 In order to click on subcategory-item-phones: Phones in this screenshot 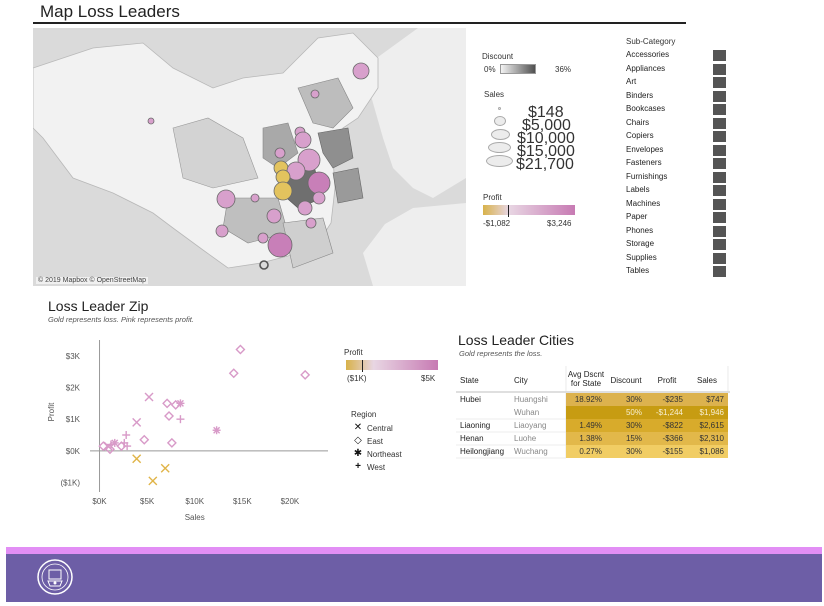, I will do `click(681, 231)`.